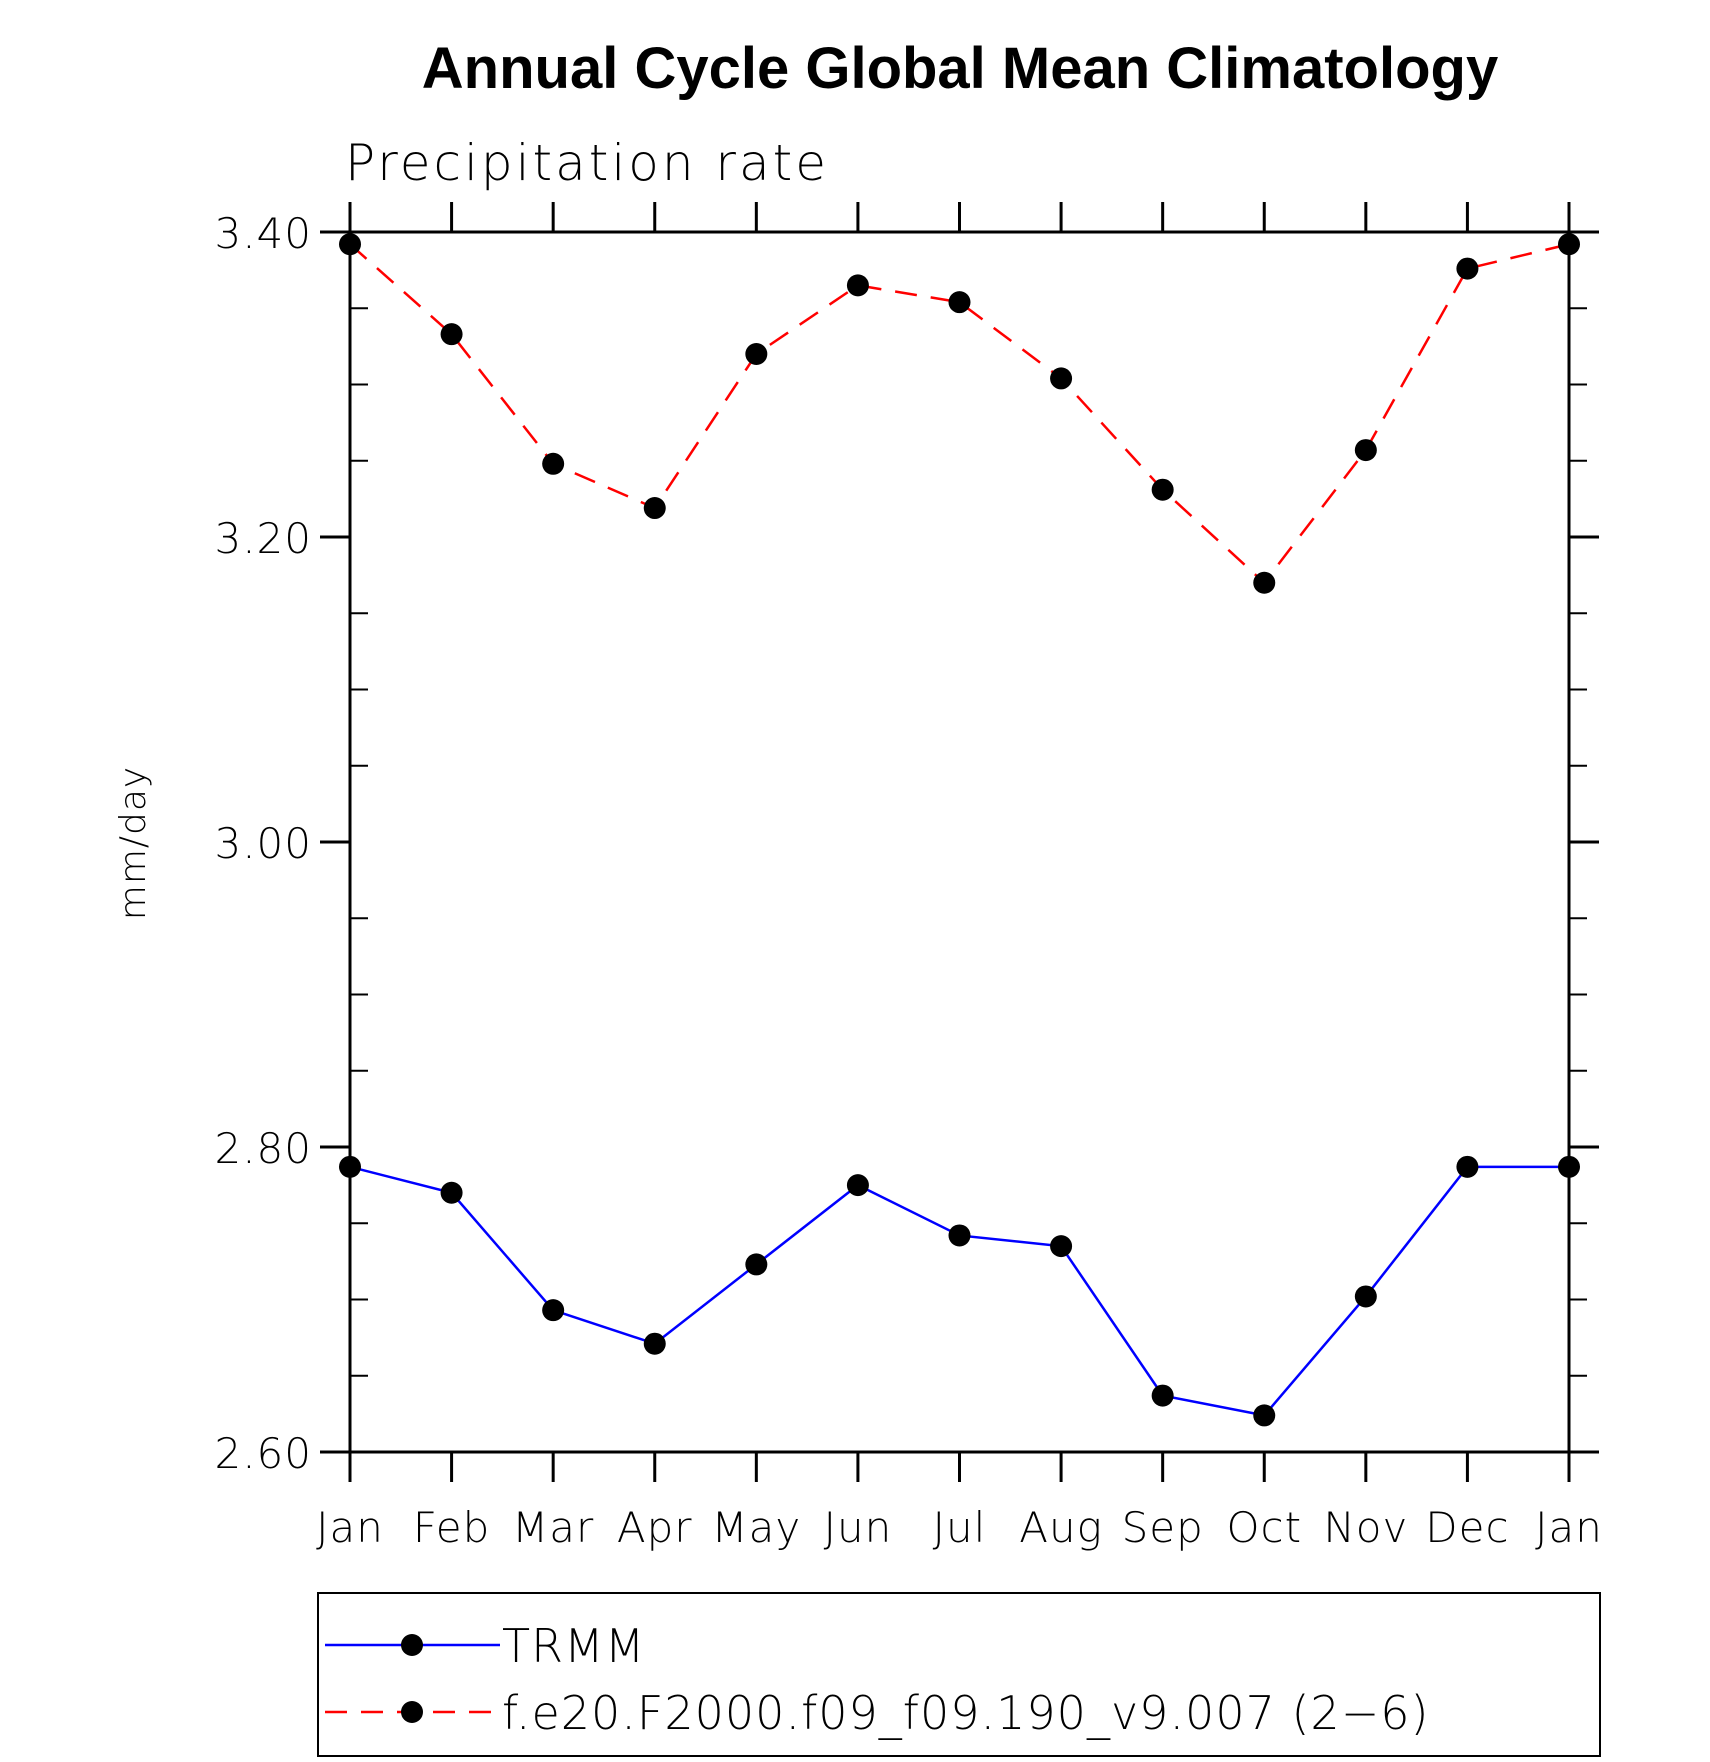 Image resolution: width=1710 pixels, height=1762 pixels. Describe the element at coordinates (263, 233) in the screenshot. I see `y-tick-label: 3.40` at that location.